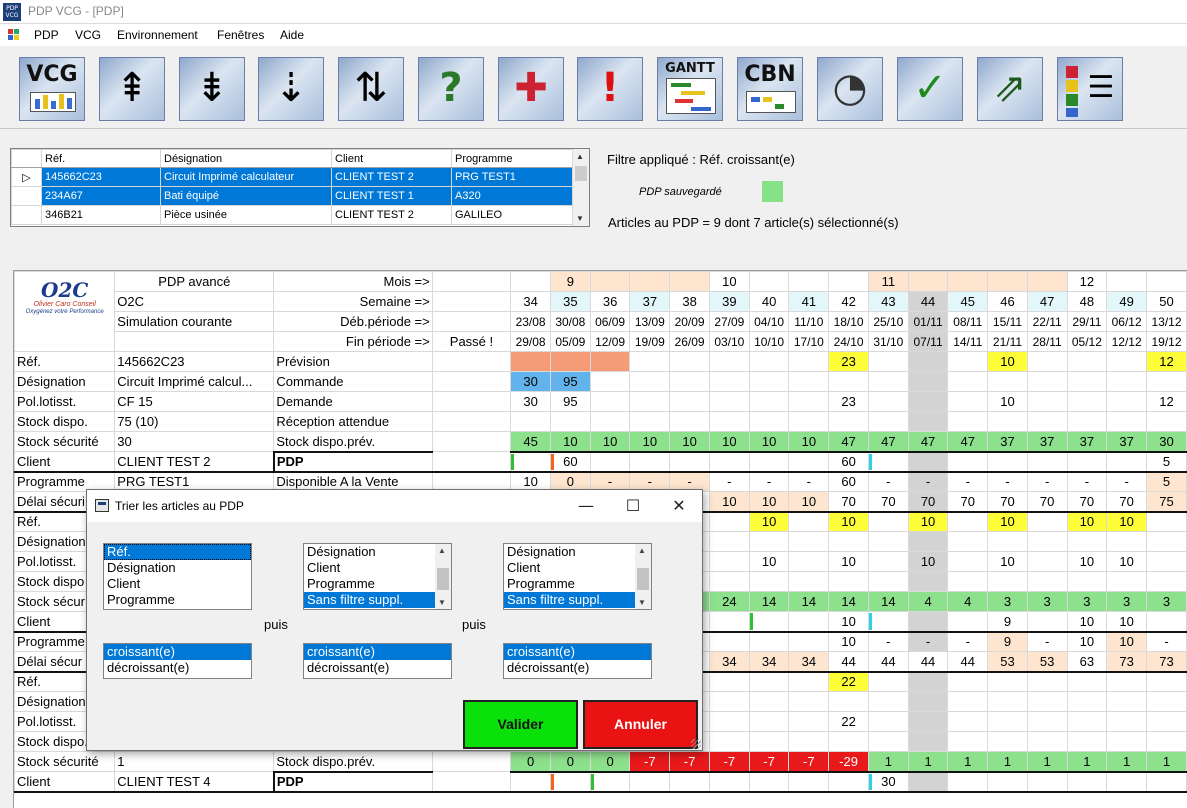  What do you see at coordinates (88, 35) in the screenshot?
I see `menu-vcg: VCG` at bounding box center [88, 35].